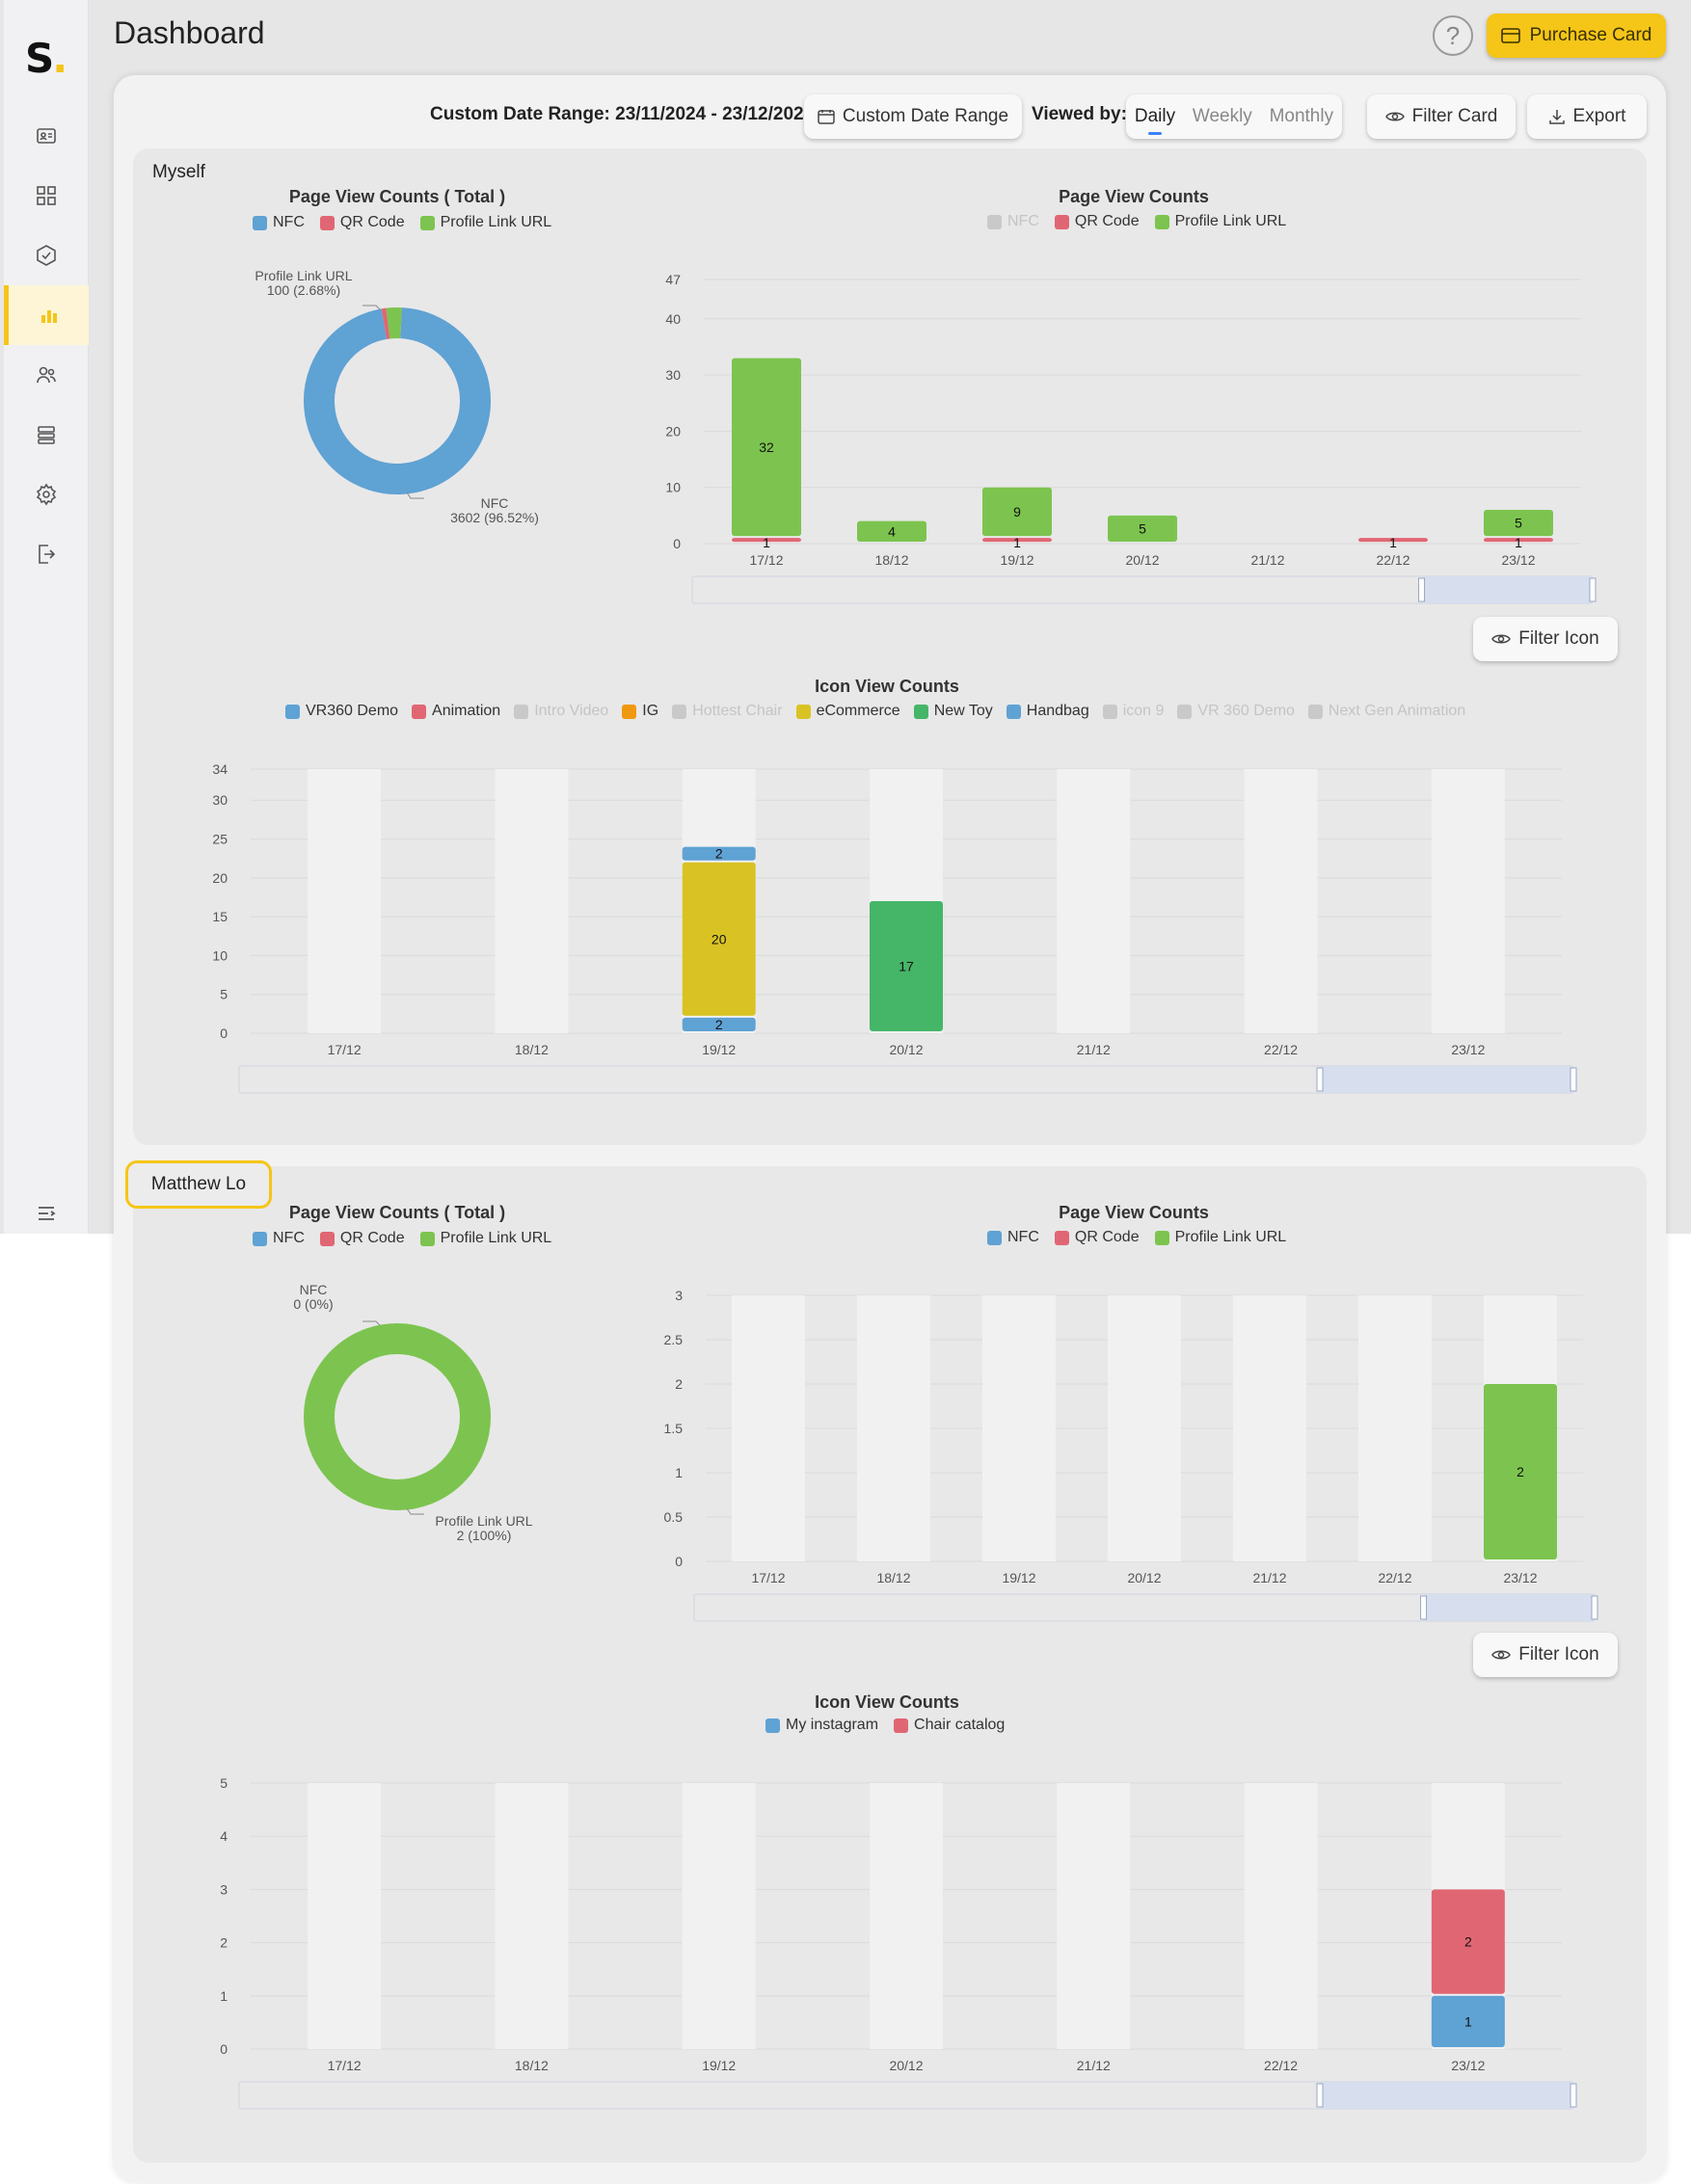 The width and height of the screenshot is (1691, 2184). What do you see at coordinates (47, 255) in the screenshot?
I see `sidebar-item-products` at bounding box center [47, 255].